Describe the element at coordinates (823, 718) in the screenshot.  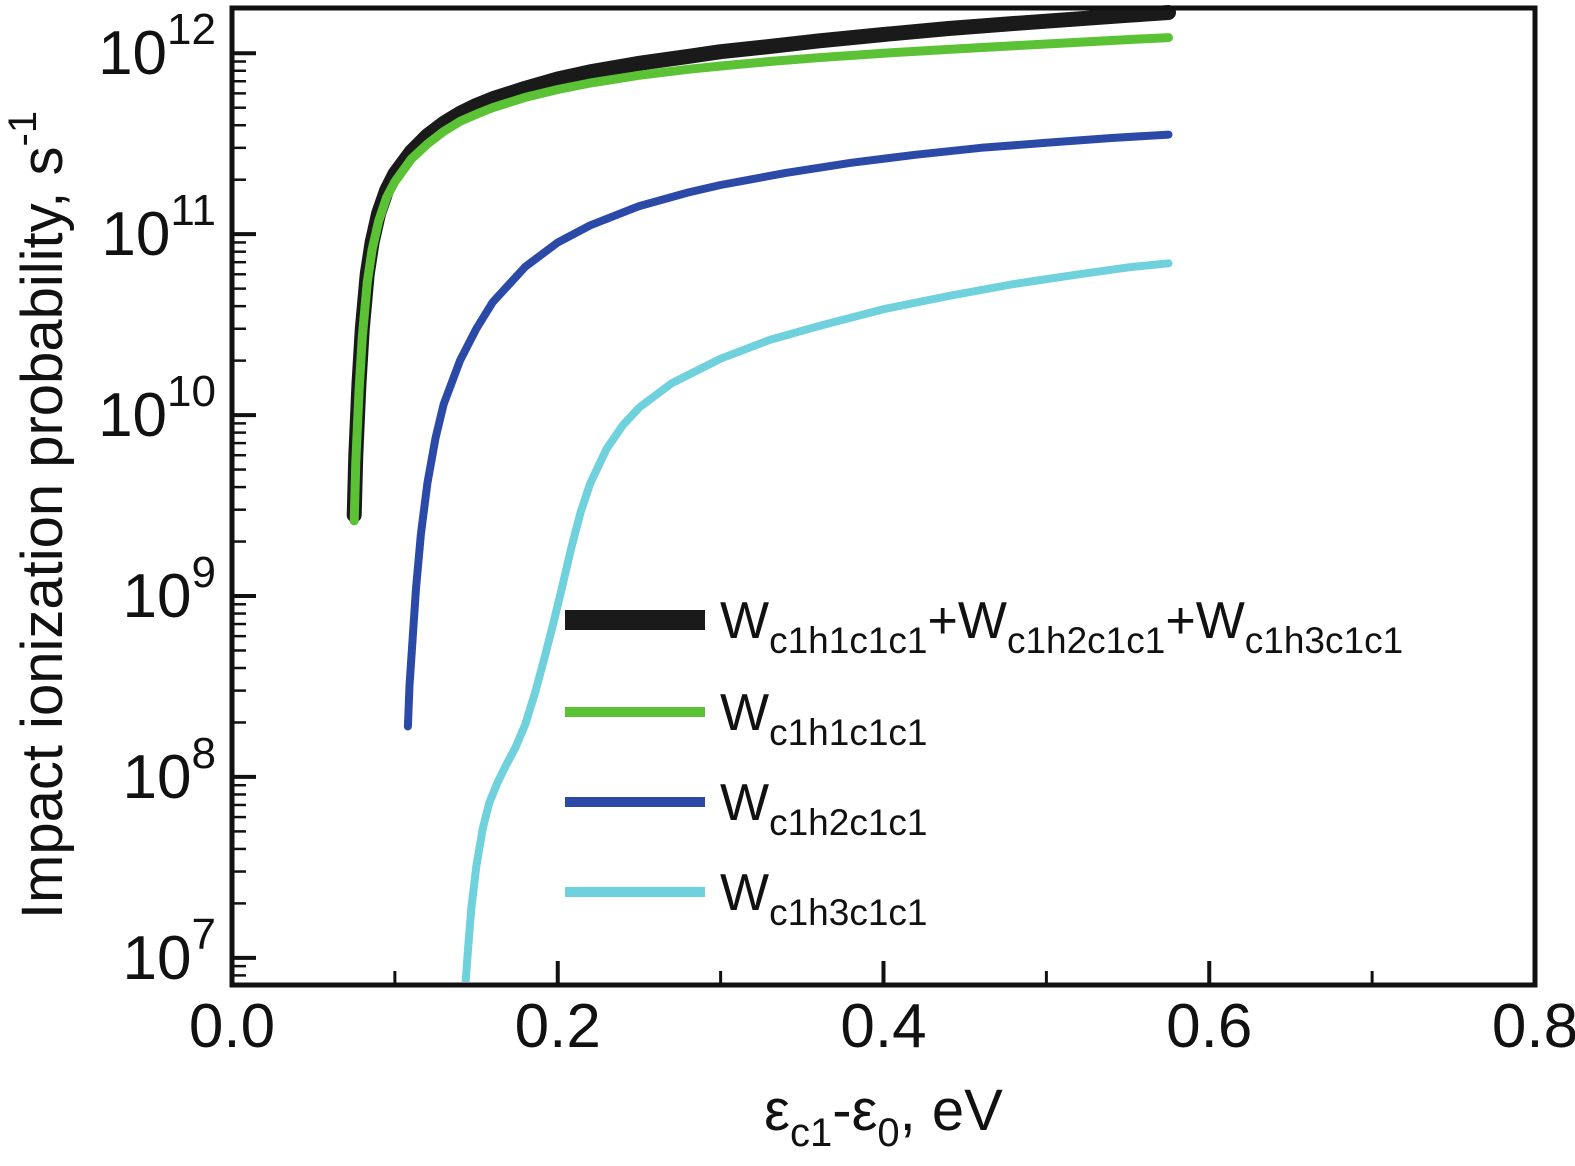
I see `legend-label-W-c1h1c1c1: Wc1h1c1c1` at that location.